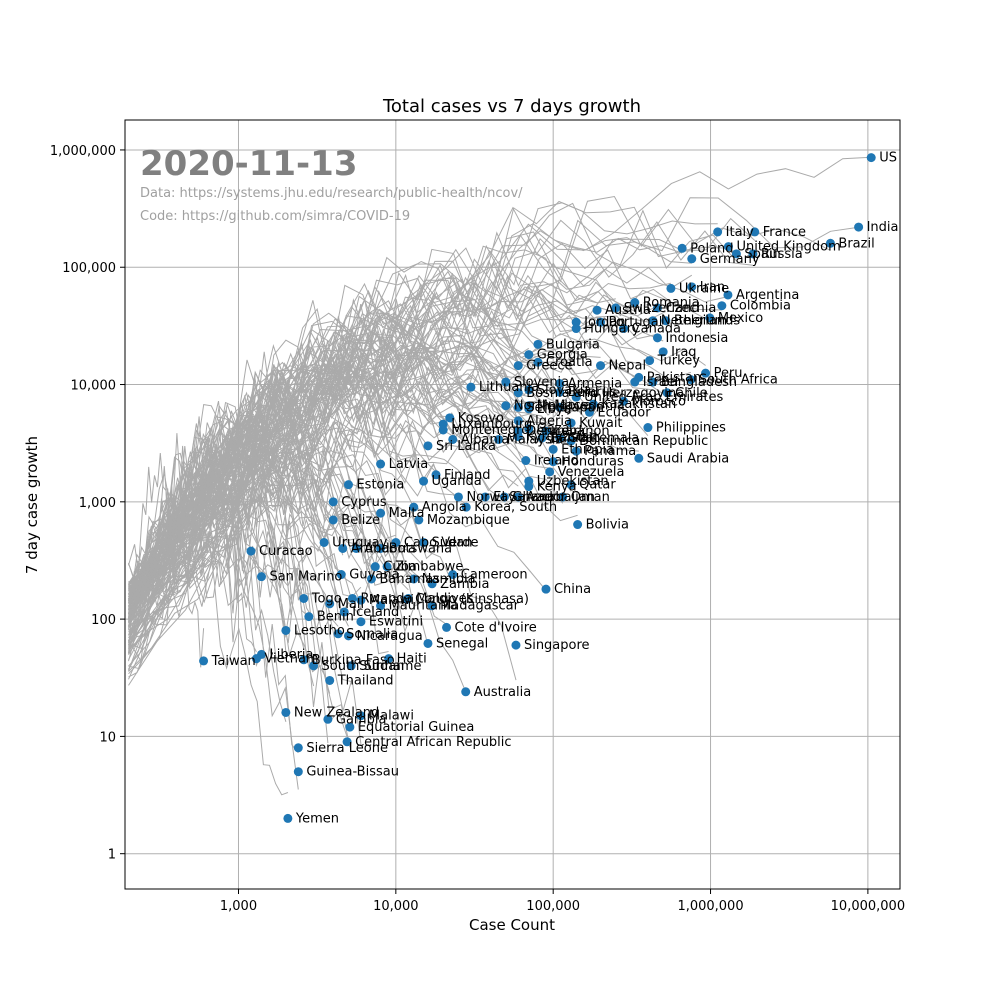 This screenshot has width=1000, height=1000. What do you see at coordinates (360, 542) in the screenshot?
I see `country-label: Uruguay` at bounding box center [360, 542].